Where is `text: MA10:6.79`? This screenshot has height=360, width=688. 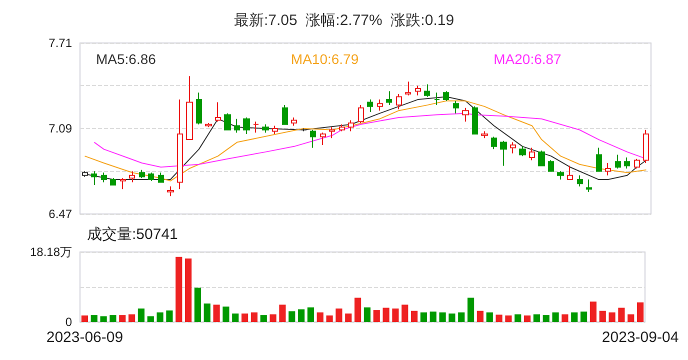 text: MA10:6.79 is located at coordinates (324, 59).